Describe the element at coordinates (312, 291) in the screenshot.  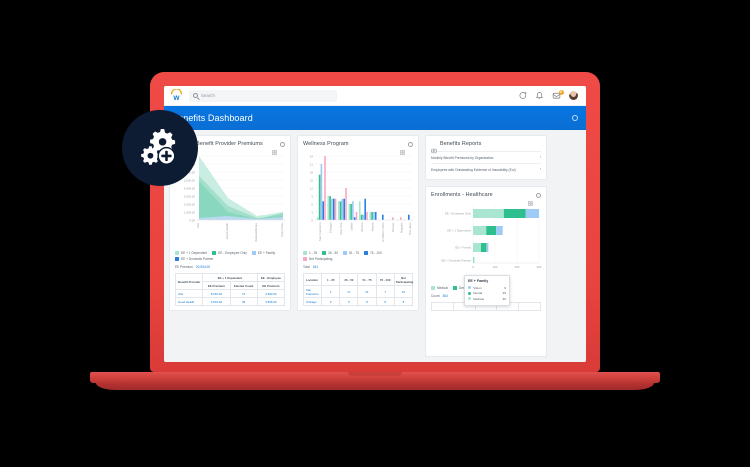
I see `cell-location: San Francisco` at that location.